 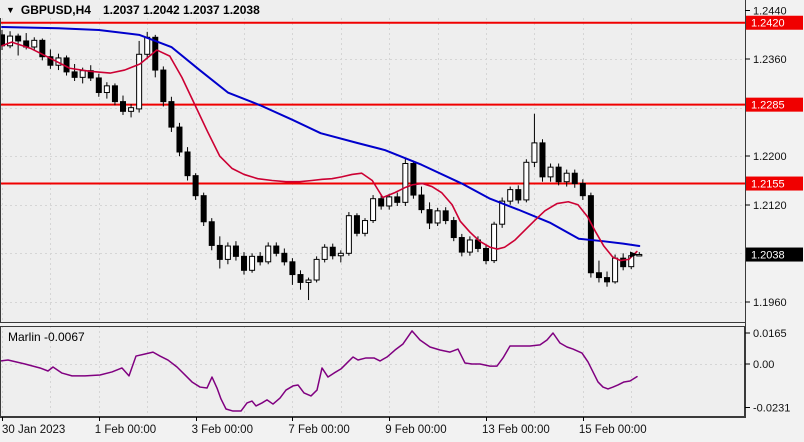 What do you see at coordinates (770, 334) in the screenshot?
I see `svg-text: 0.0165` at bounding box center [770, 334].